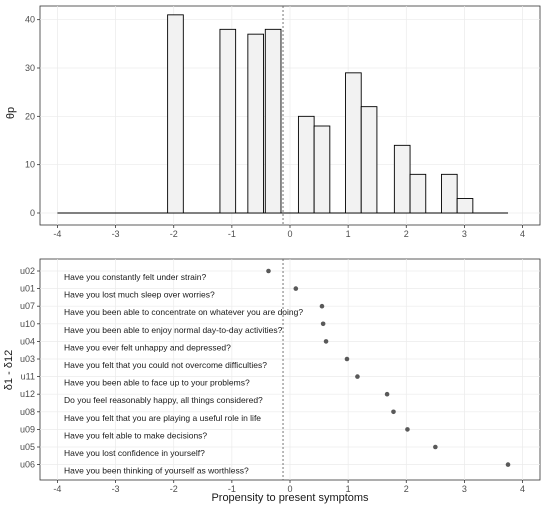 Image resolution: width=550 pixels, height=511 pixels. I want to click on item-code-label: u07, so click(27, 306).